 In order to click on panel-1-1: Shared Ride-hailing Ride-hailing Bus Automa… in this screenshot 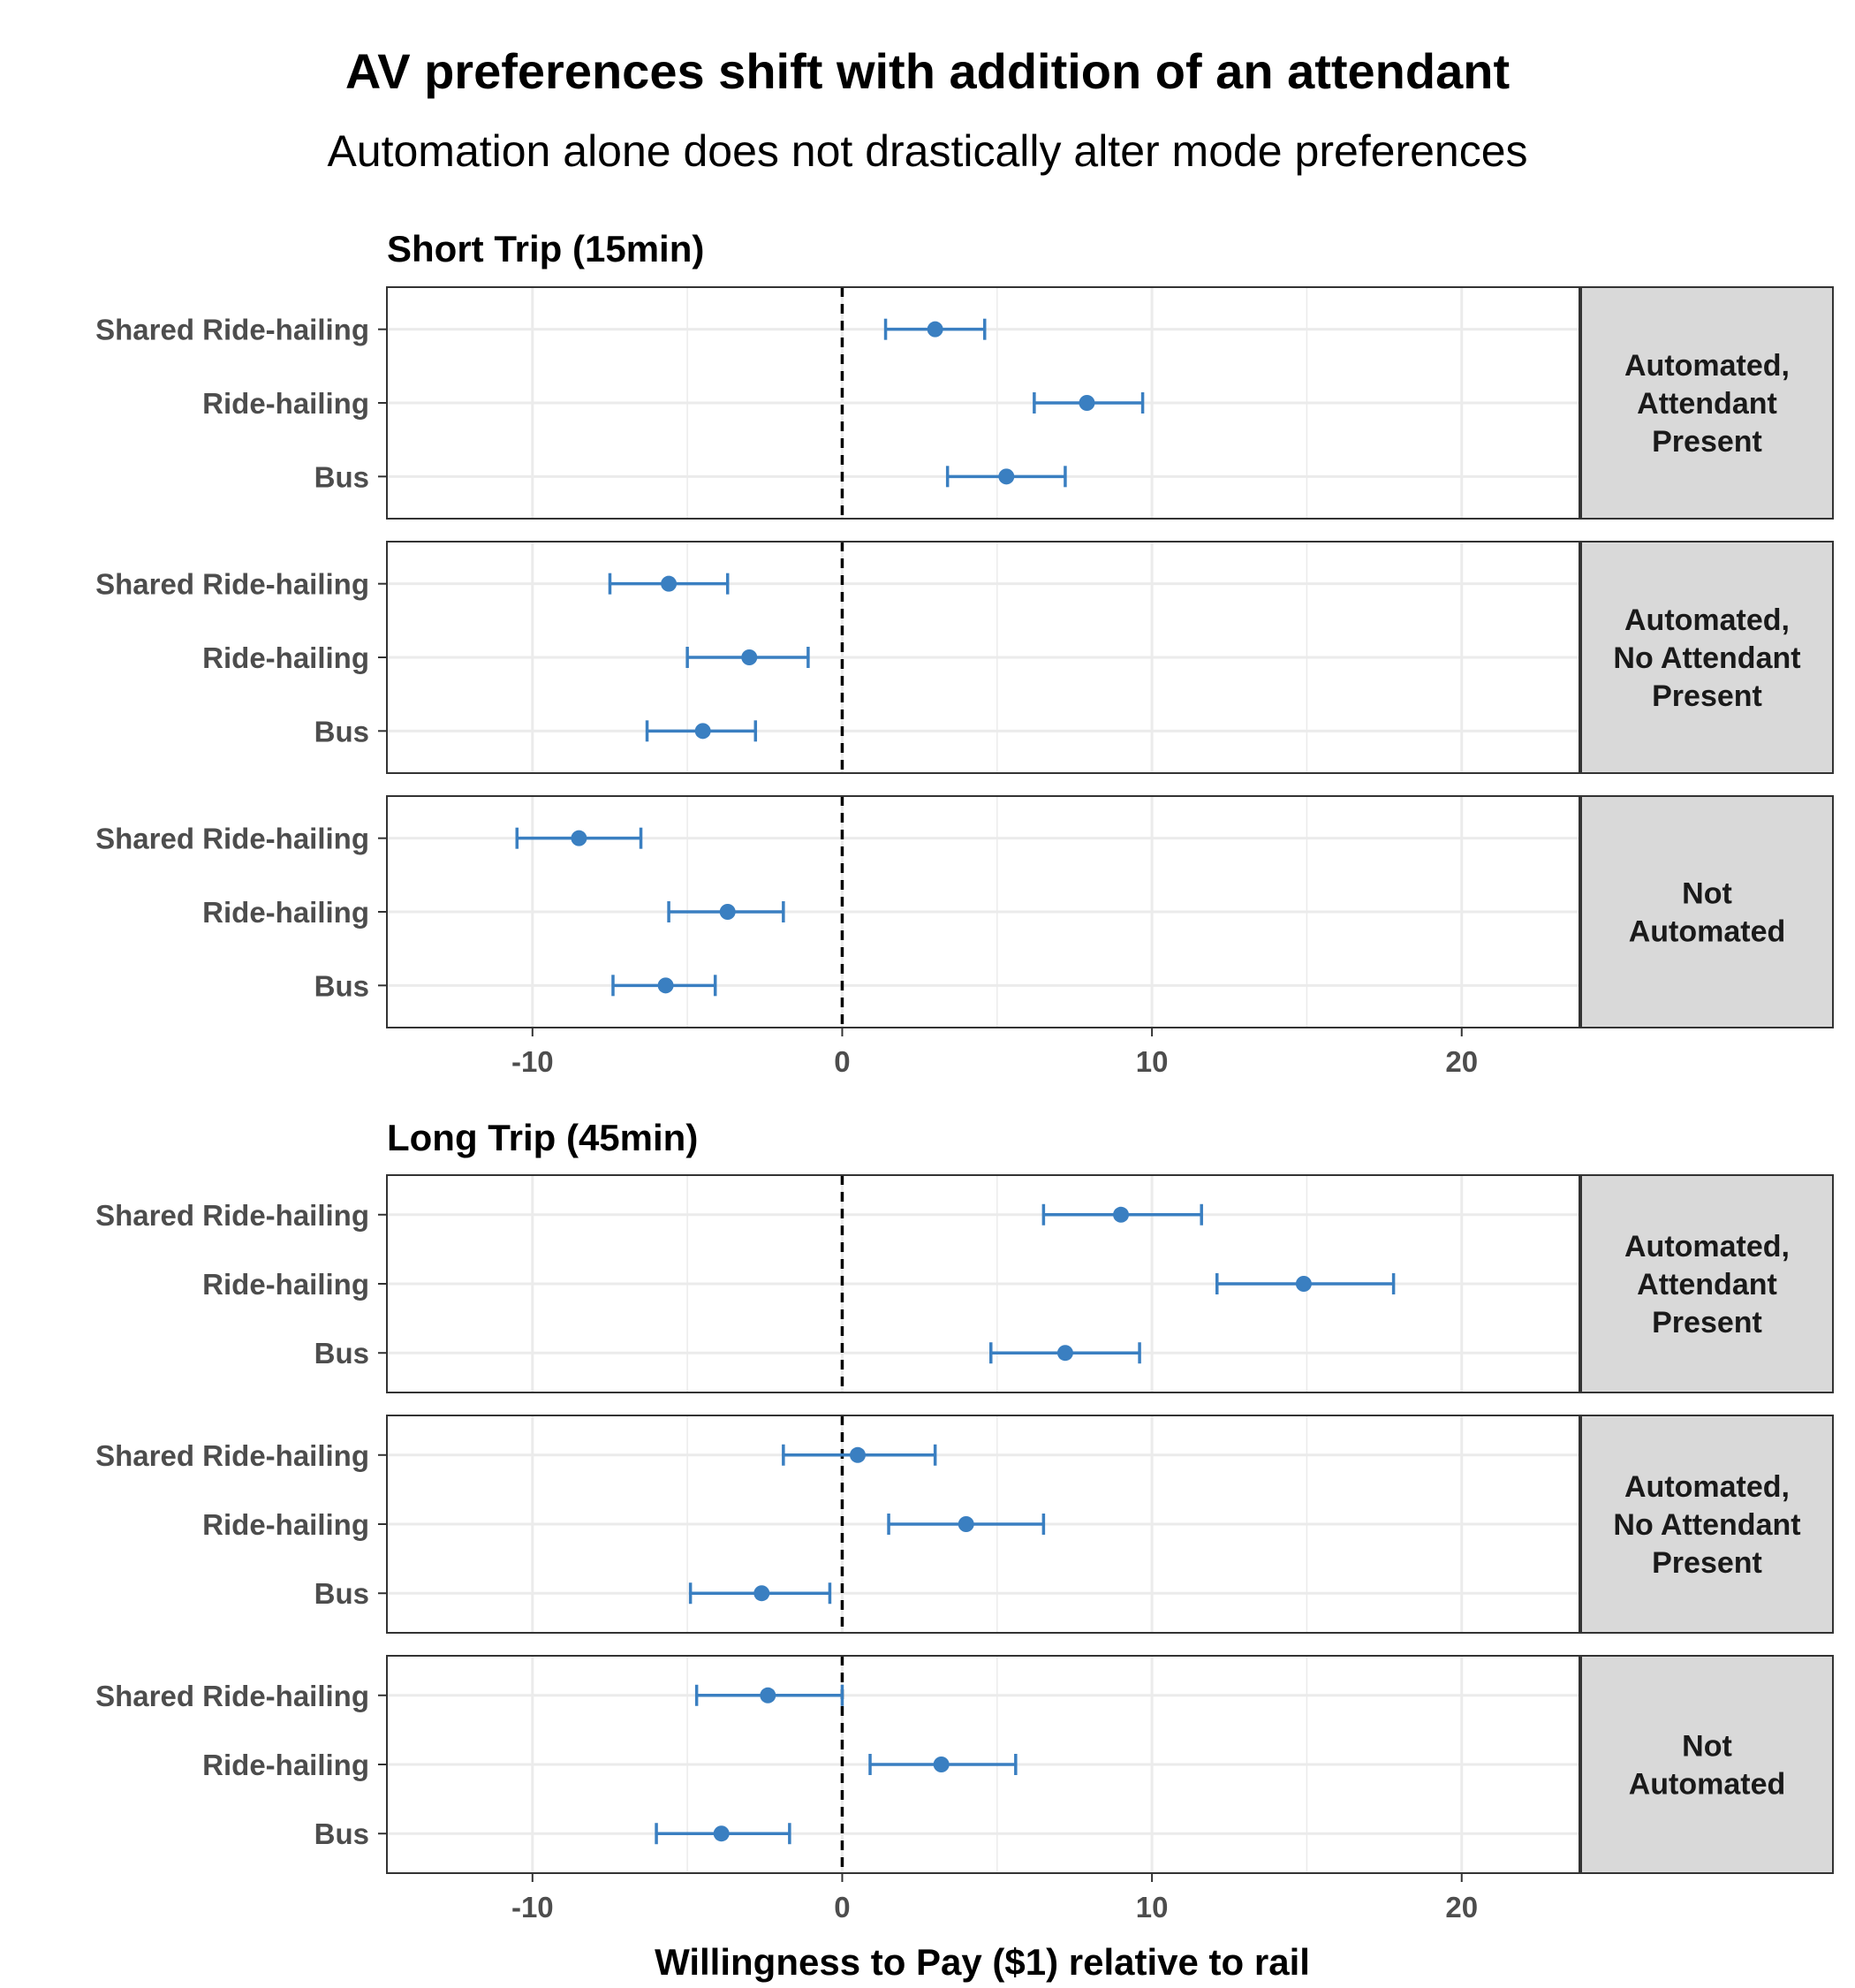, I will do `click(964, 1524)`.